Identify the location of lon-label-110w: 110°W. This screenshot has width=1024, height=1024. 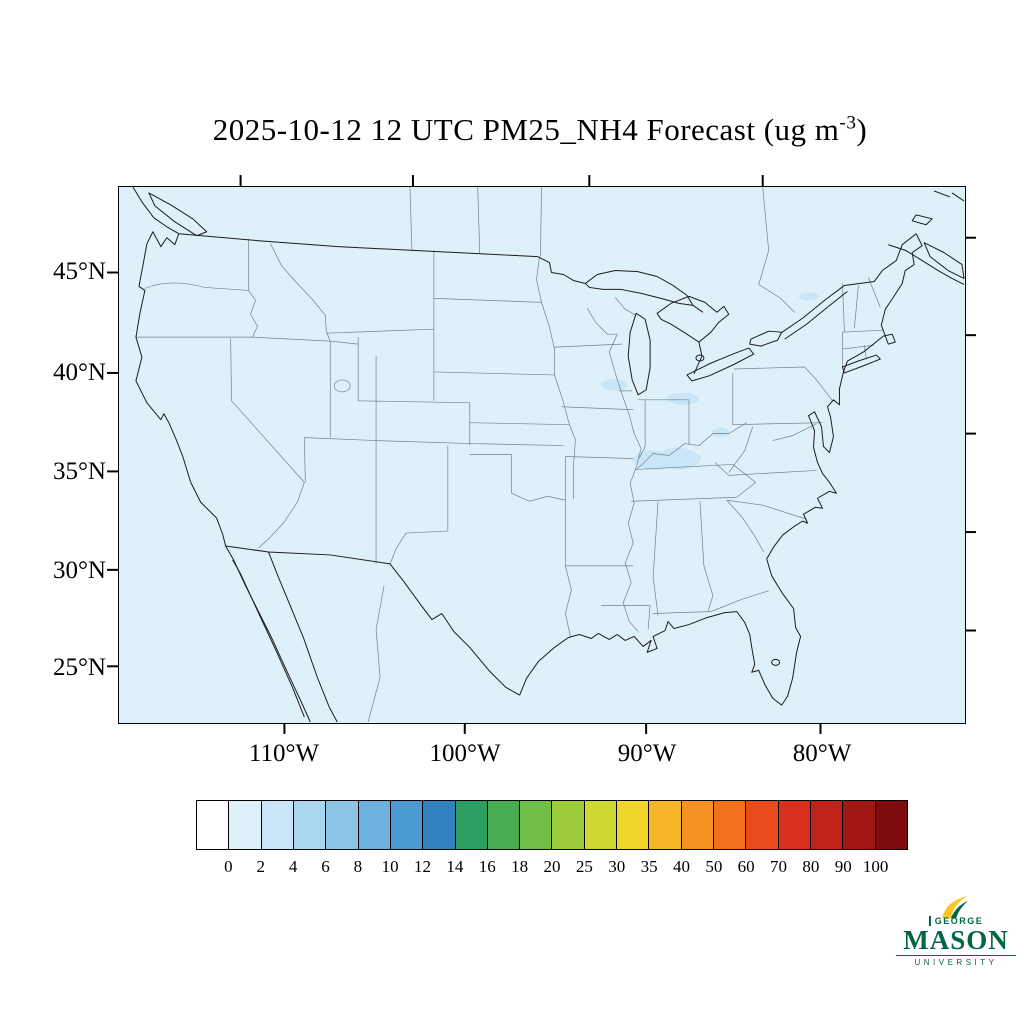
(284, 753).